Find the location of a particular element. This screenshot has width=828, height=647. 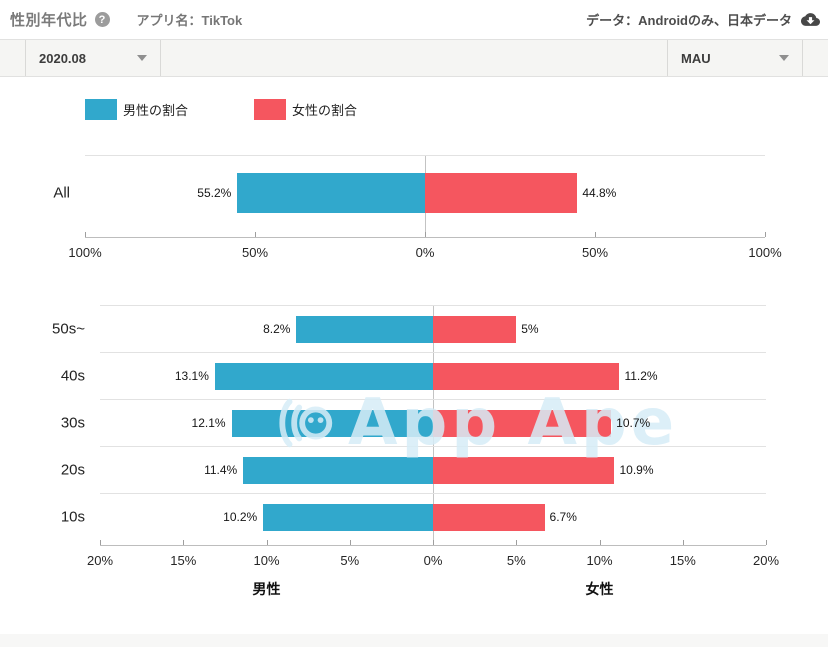

chart-row: 30s 12.1% 10.7% is located at coordinates (413, 422).